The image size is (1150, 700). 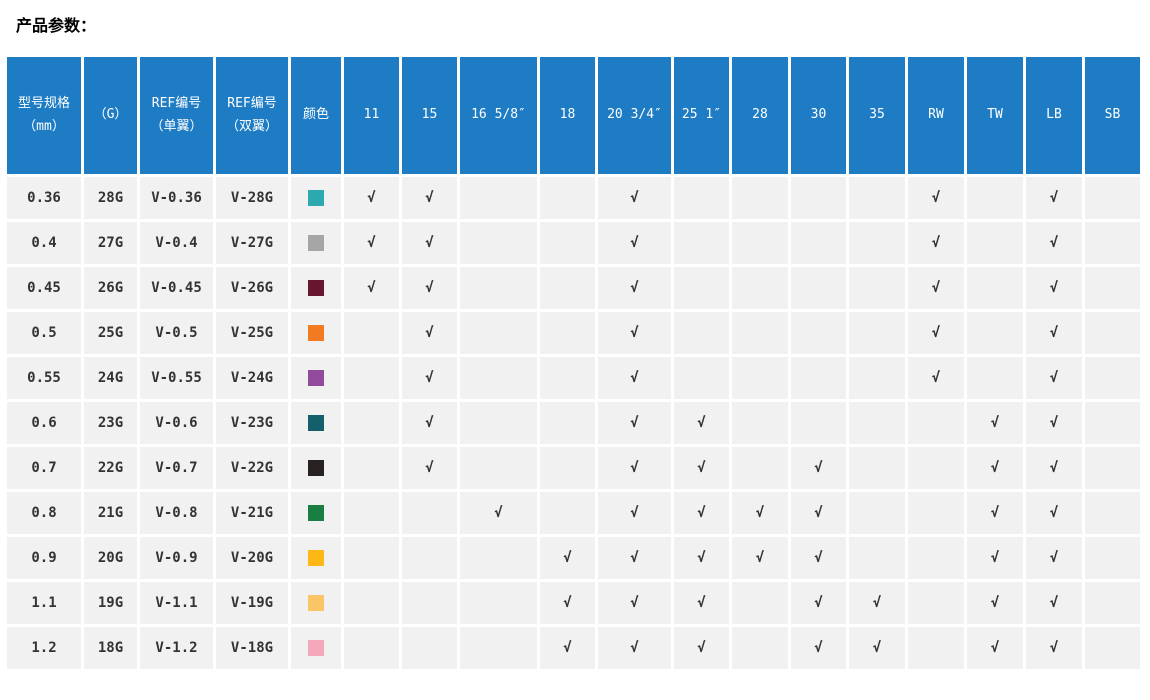 I want to click on ref-single-cell: V-0.6, so click(x=176, y=423).